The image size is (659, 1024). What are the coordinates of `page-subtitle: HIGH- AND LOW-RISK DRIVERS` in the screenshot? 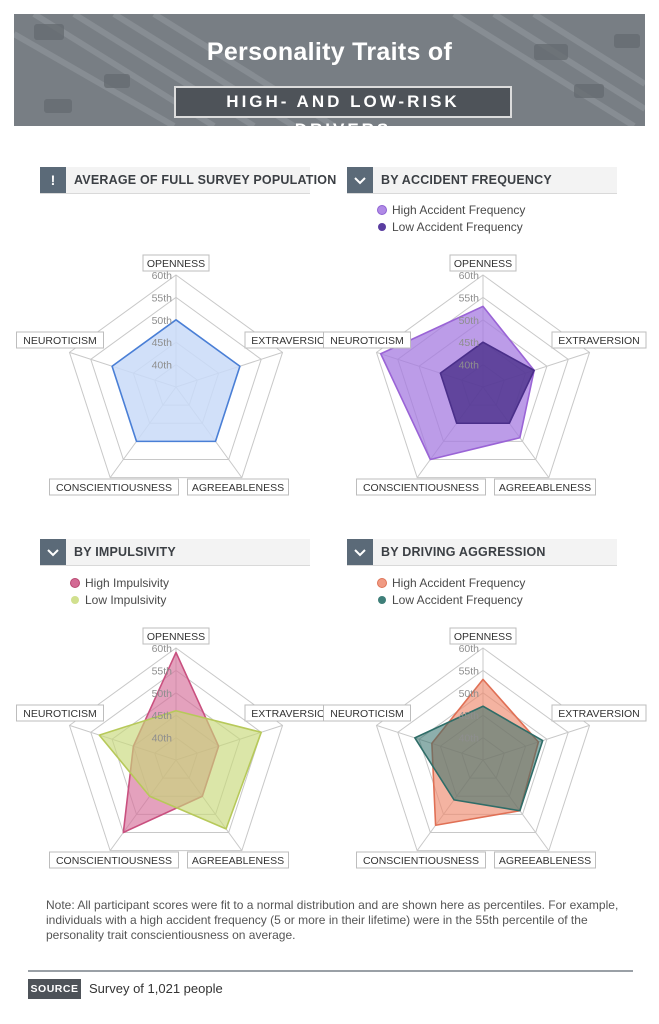 It's located at (343, 106).